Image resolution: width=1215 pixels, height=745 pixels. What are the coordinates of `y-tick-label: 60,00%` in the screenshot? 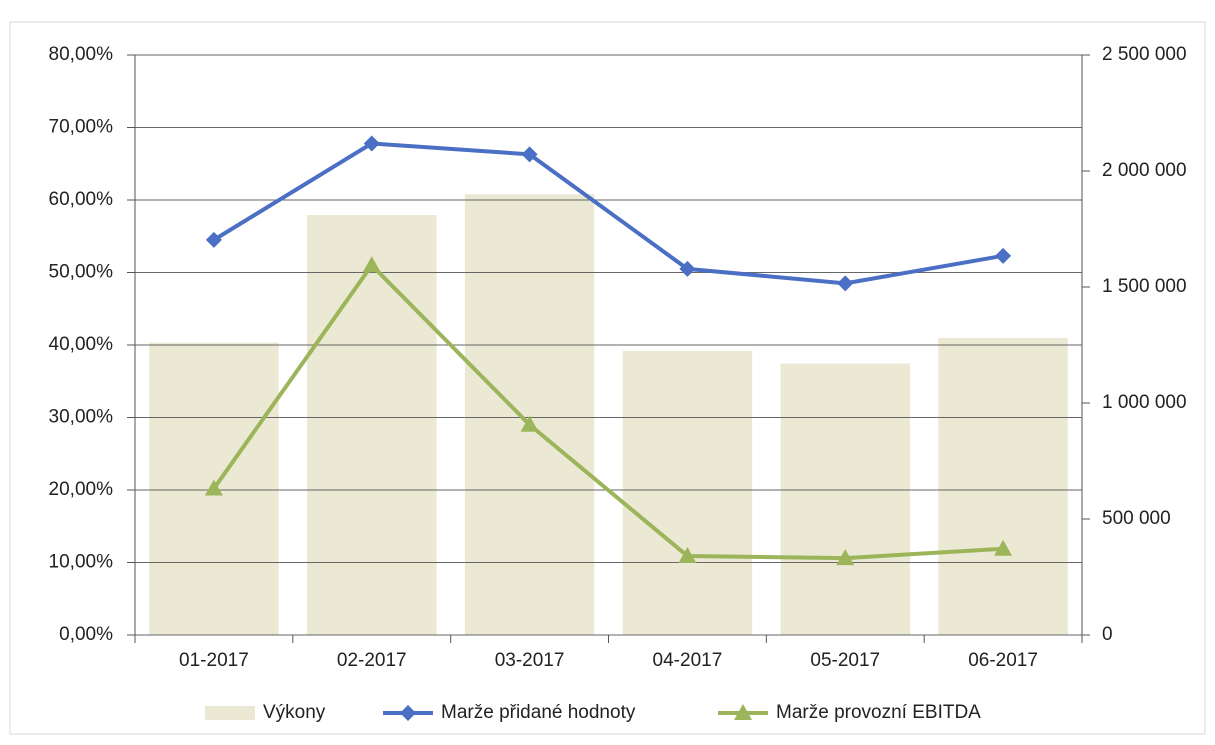 It's located at (81, 199).